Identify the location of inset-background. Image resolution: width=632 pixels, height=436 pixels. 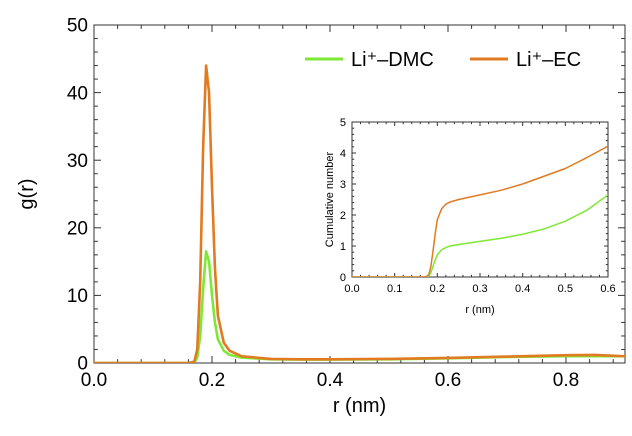
(480, 199).